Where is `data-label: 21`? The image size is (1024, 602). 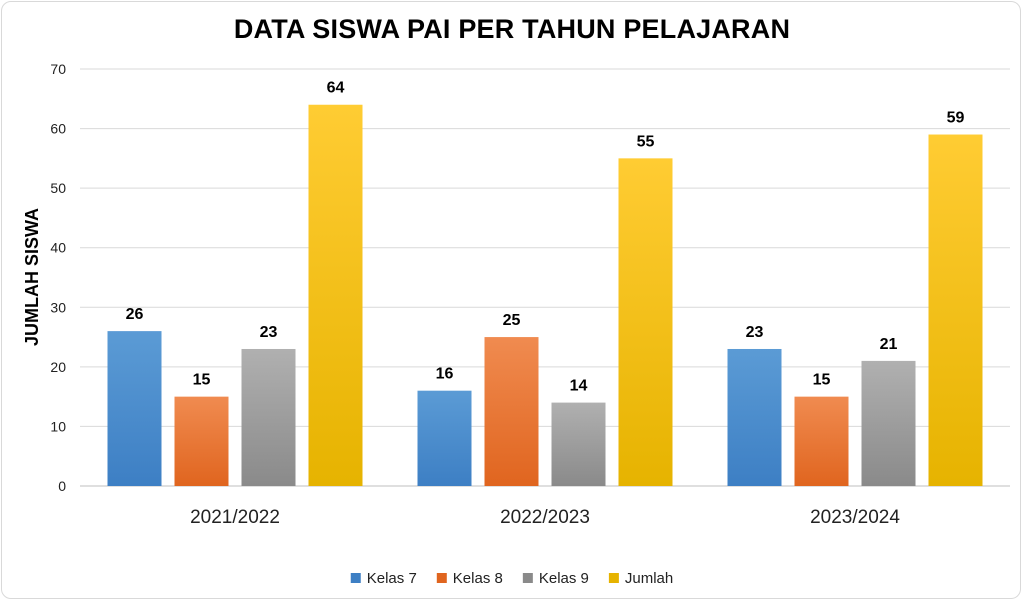 data-label: 21 is located at coordinates (889, 344).